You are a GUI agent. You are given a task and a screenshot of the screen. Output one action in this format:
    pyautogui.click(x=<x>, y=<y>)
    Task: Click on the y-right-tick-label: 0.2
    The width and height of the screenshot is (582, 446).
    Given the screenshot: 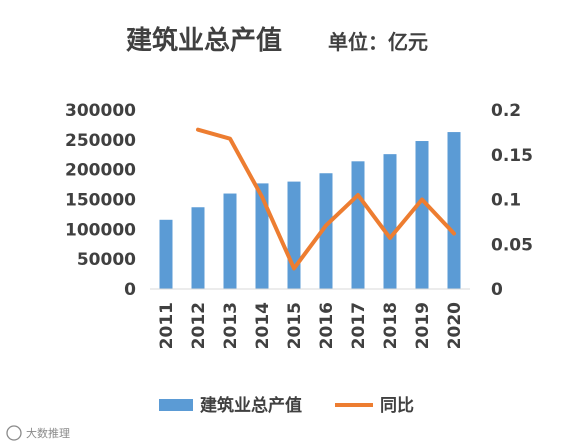 What is the action you would take?
    pyautogui.click(x=506, y=111)
    